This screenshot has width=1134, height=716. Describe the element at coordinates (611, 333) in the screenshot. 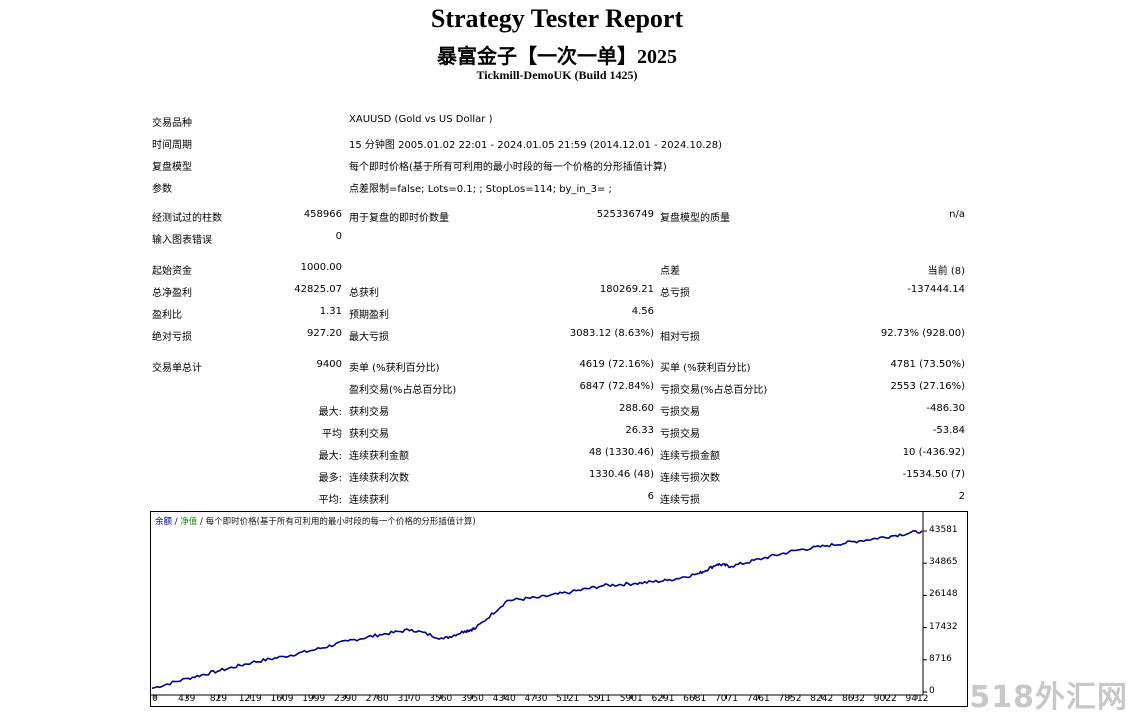

I see `max-drawdown-value: 3083.12 (8.63%)` at that location.